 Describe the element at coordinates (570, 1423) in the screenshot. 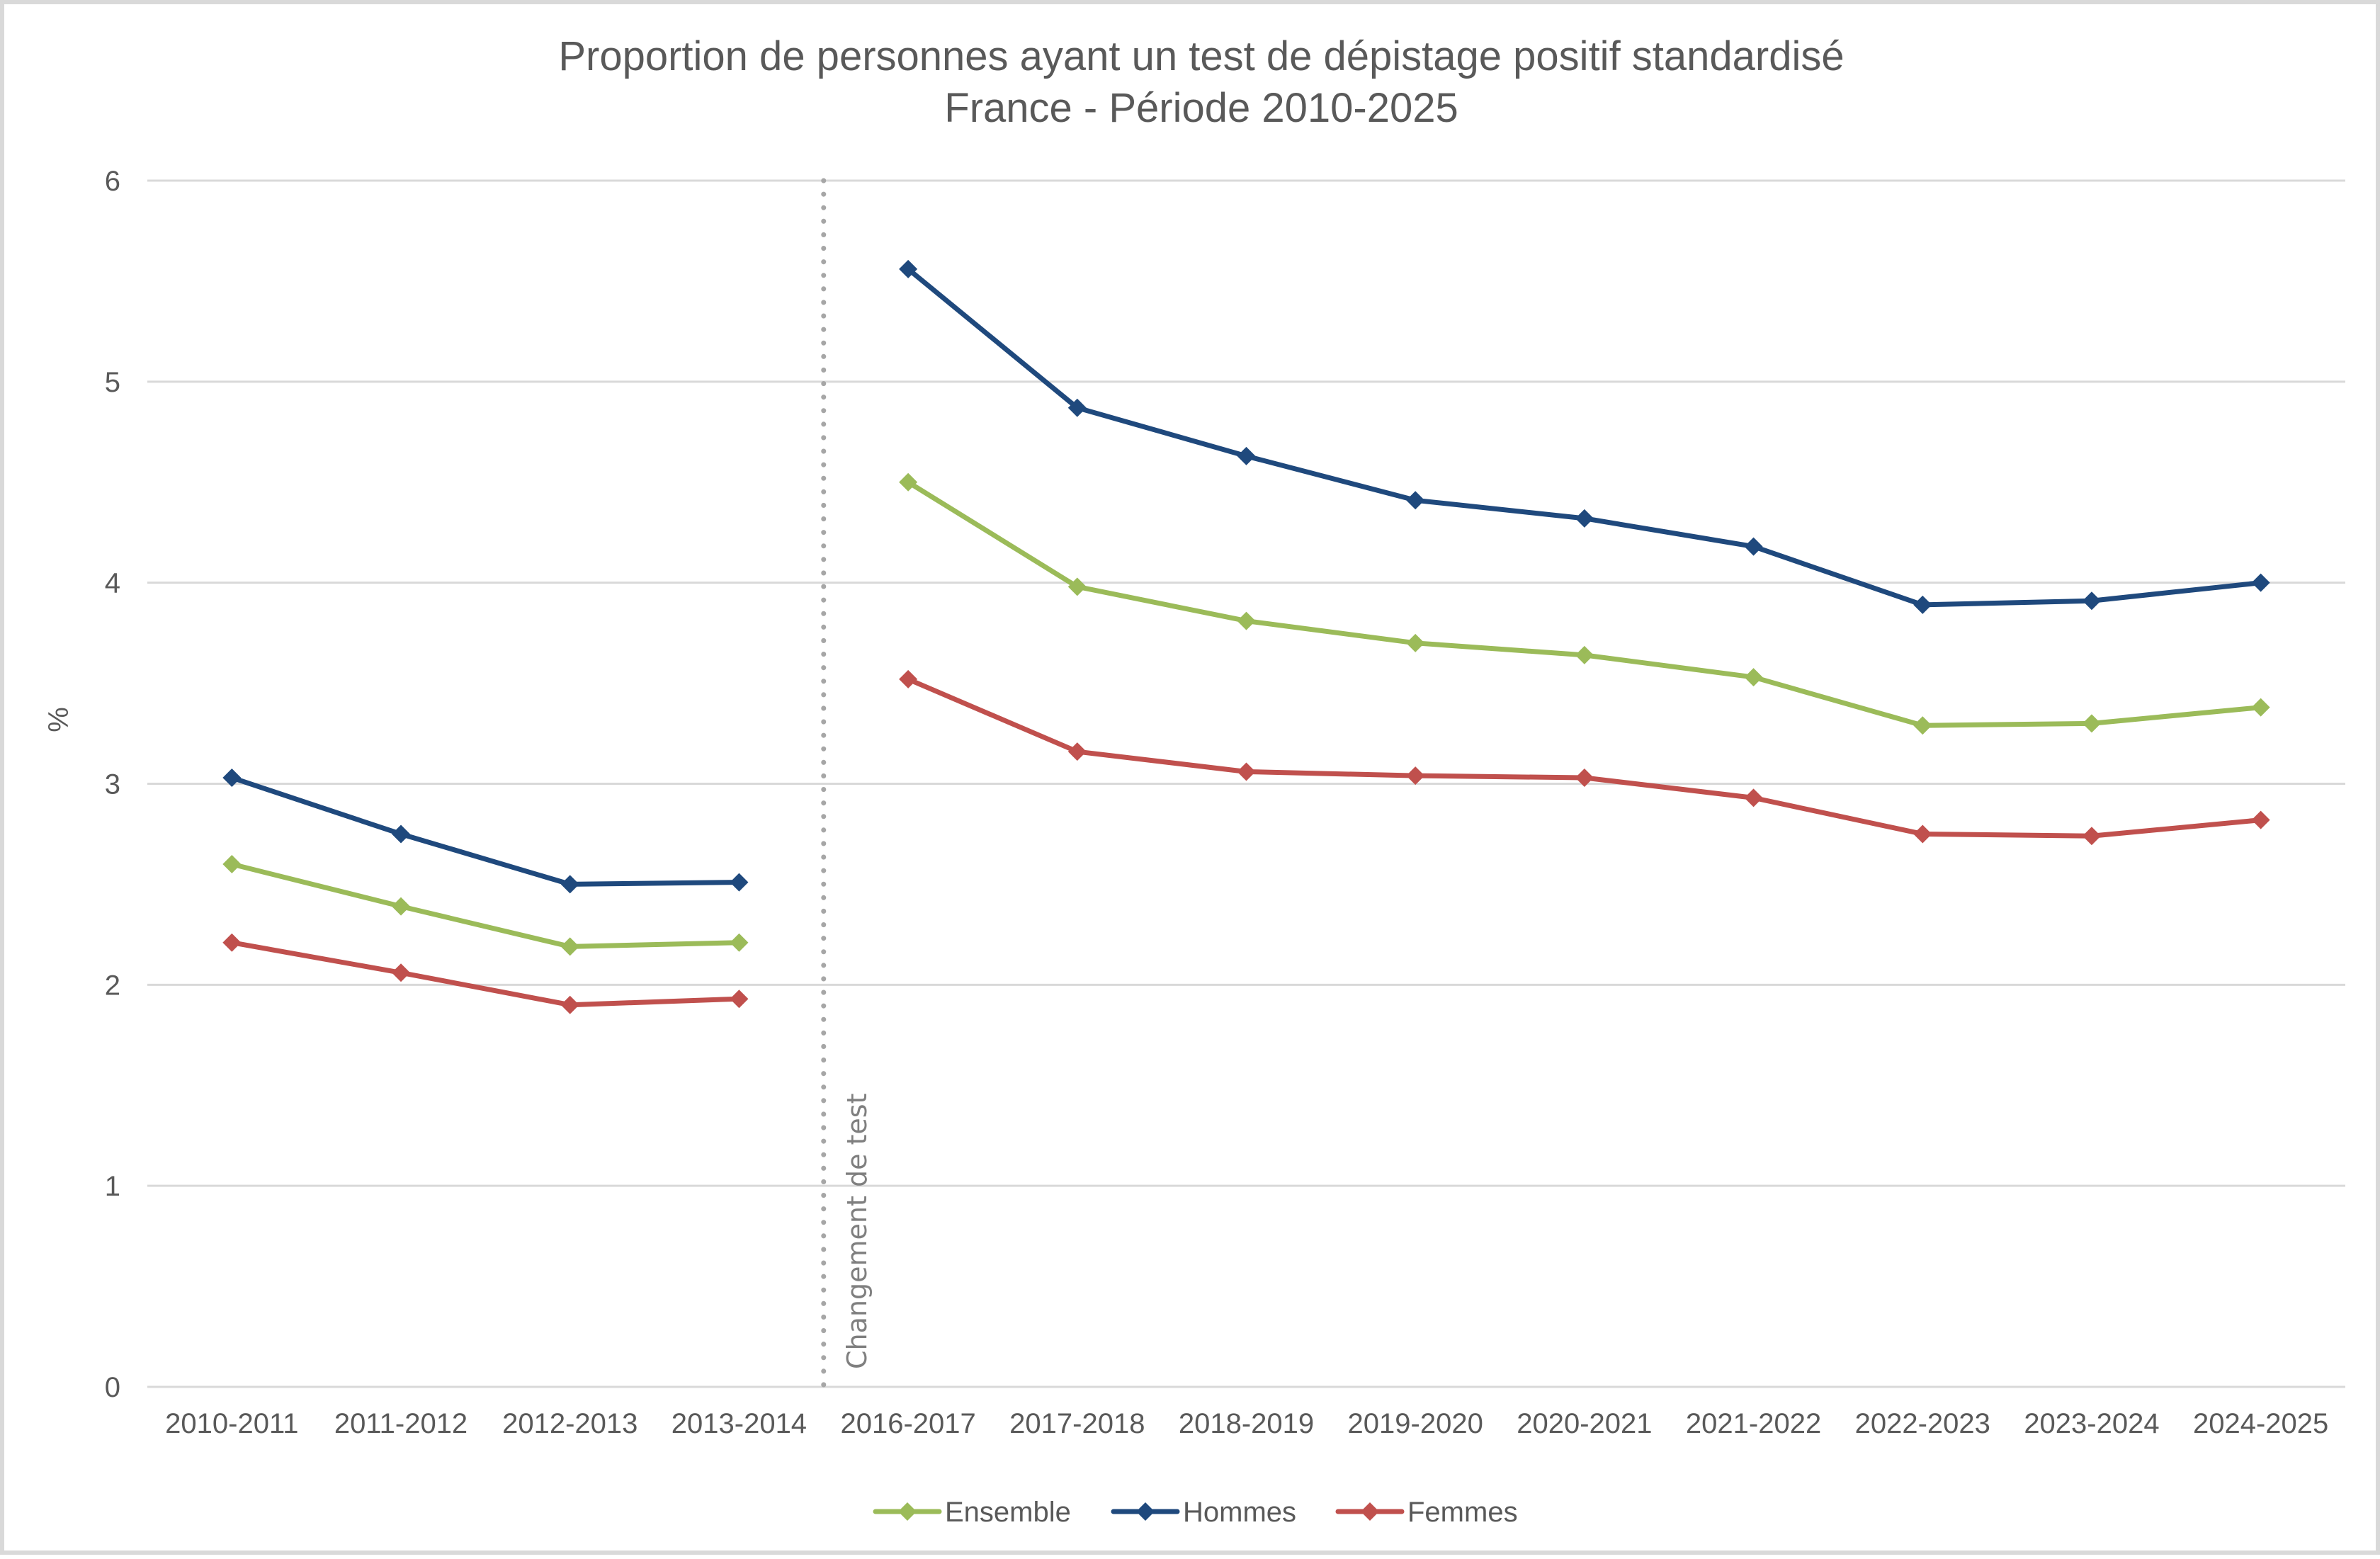

I see `x-tick-label: 2012-2013` at that location.